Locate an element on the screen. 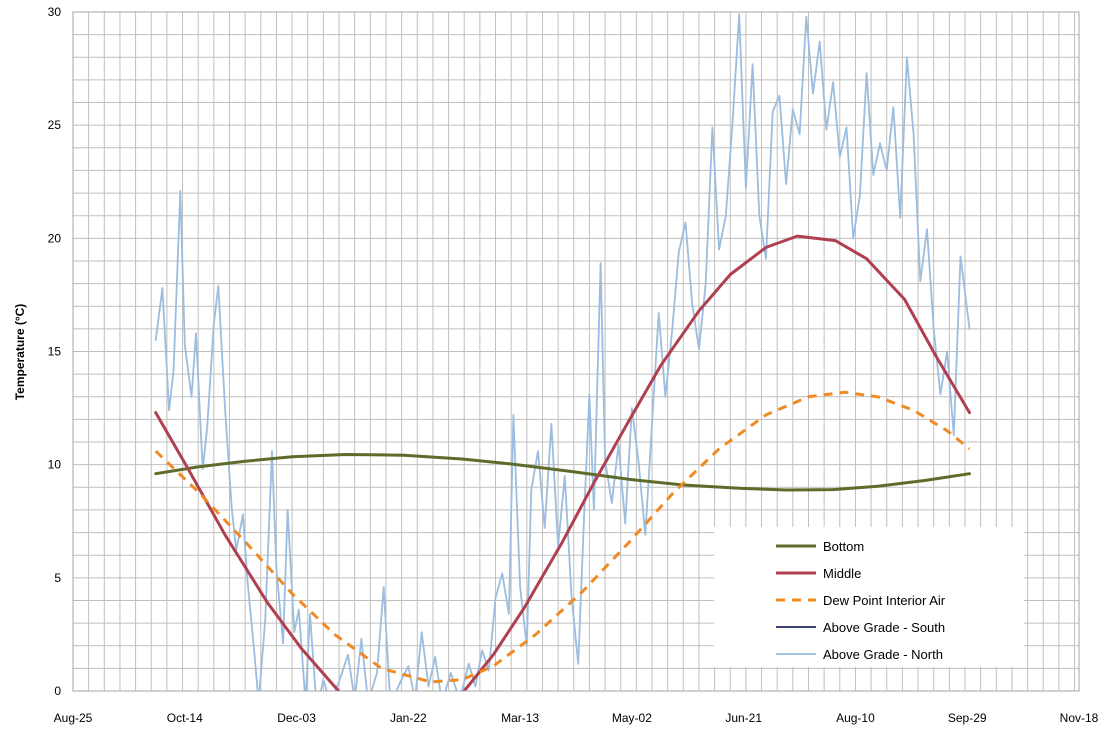 The height and width of the screenshot is (729, 1109). x-tick-label: Aug-25 is located at coordinates (73, 718).